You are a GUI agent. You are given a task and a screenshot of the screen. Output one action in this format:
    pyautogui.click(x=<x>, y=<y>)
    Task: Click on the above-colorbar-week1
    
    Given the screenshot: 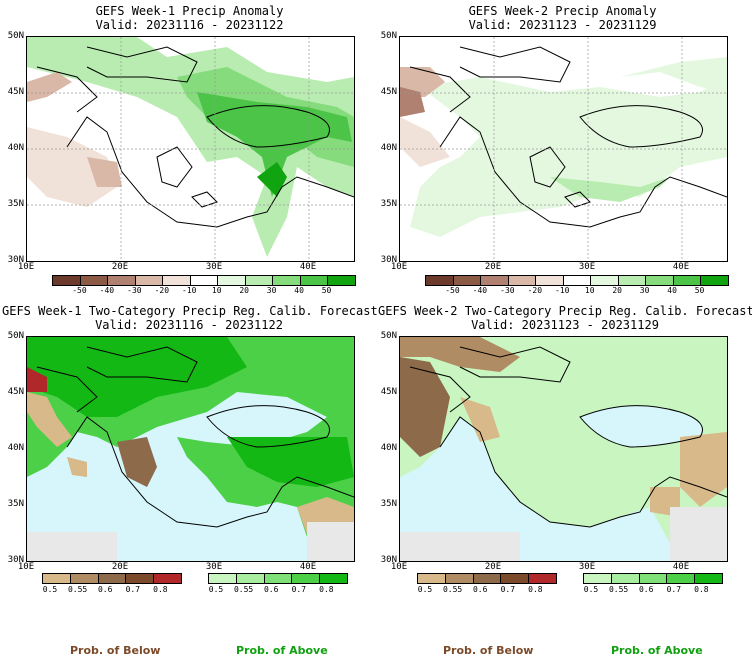 What is the action you would take?
    pyautogui.click(x=278, y=578)
    